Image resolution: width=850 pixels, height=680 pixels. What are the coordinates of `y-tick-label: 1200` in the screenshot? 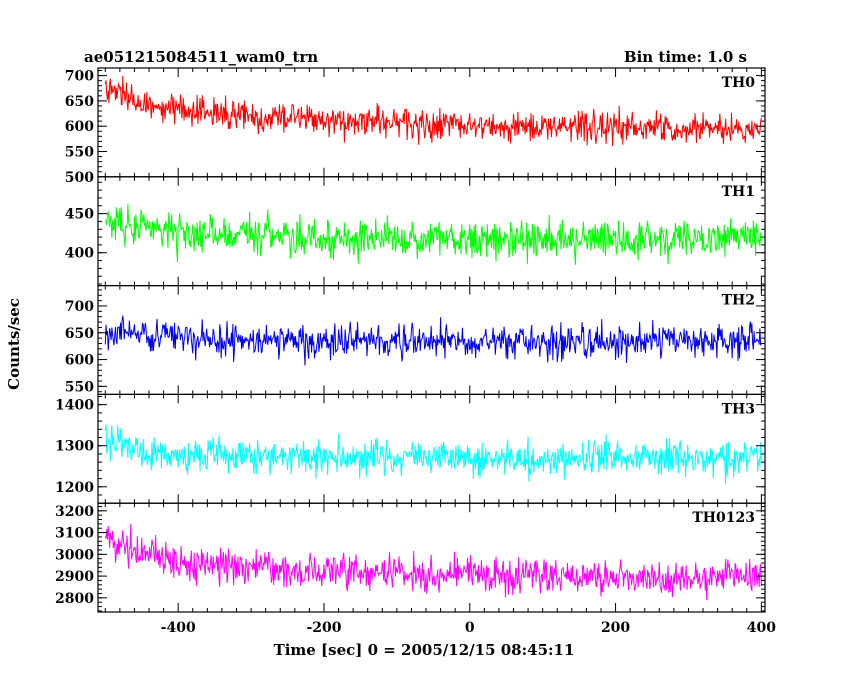 It's located at (74, 488).